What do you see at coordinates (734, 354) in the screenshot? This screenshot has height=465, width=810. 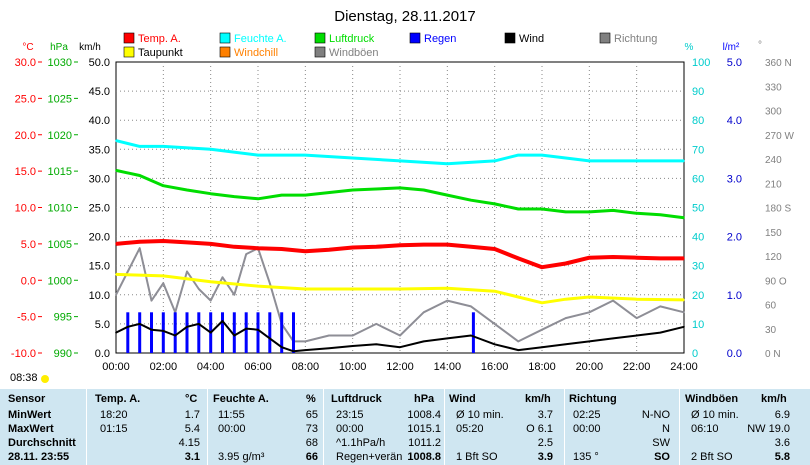 I see `rain-tick-label: 0.0` at bounding box center [734, 354].